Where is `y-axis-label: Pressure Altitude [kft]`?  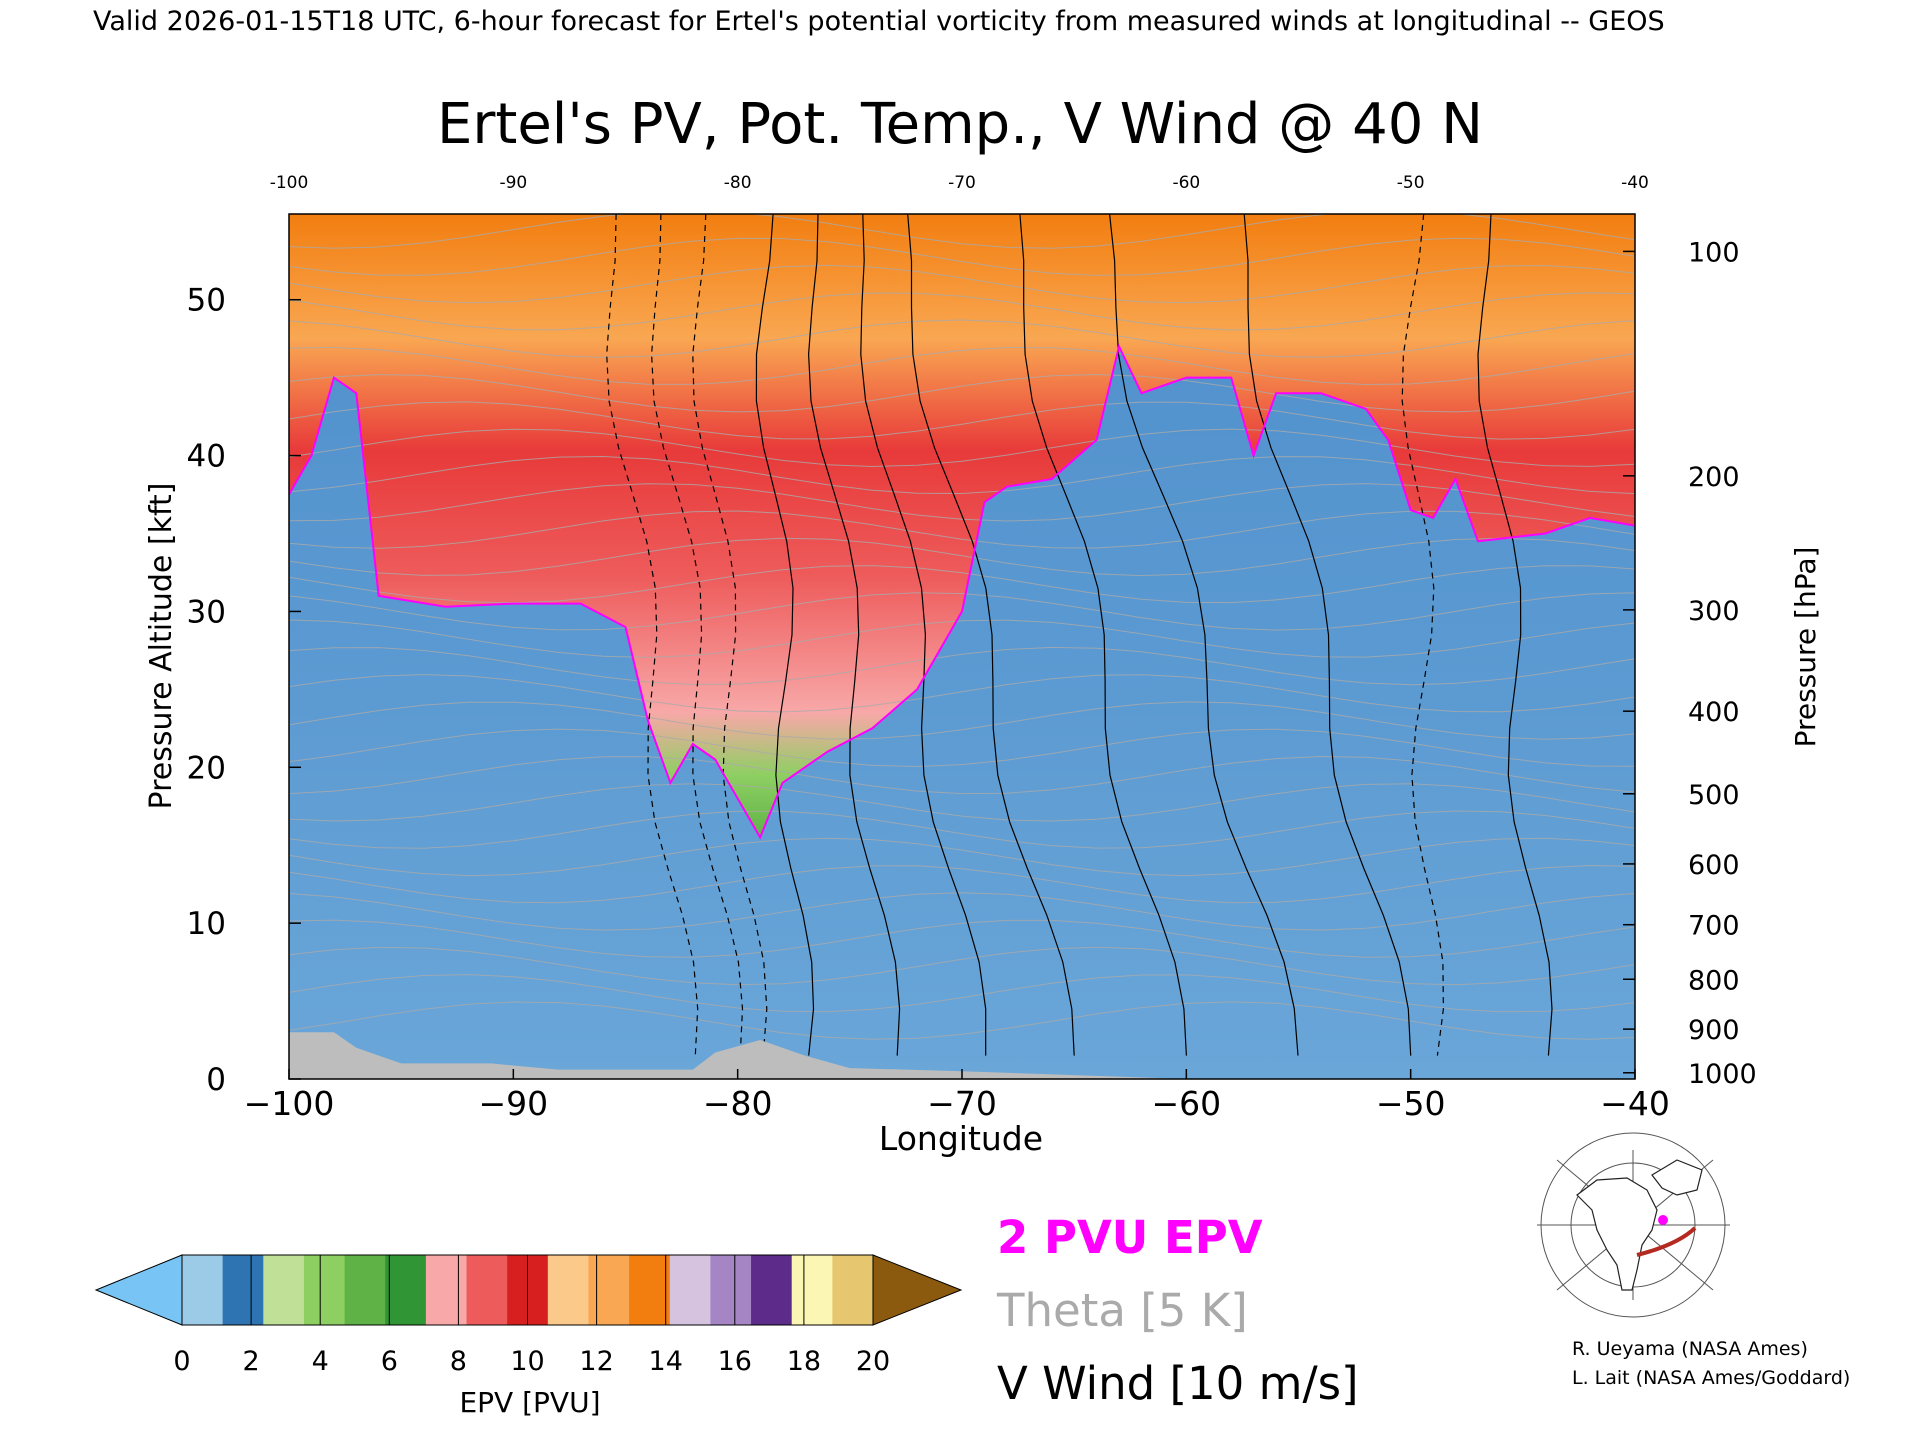 y-axis-label: Pressure Altitude [kft] is located at coordinates (161, 646).